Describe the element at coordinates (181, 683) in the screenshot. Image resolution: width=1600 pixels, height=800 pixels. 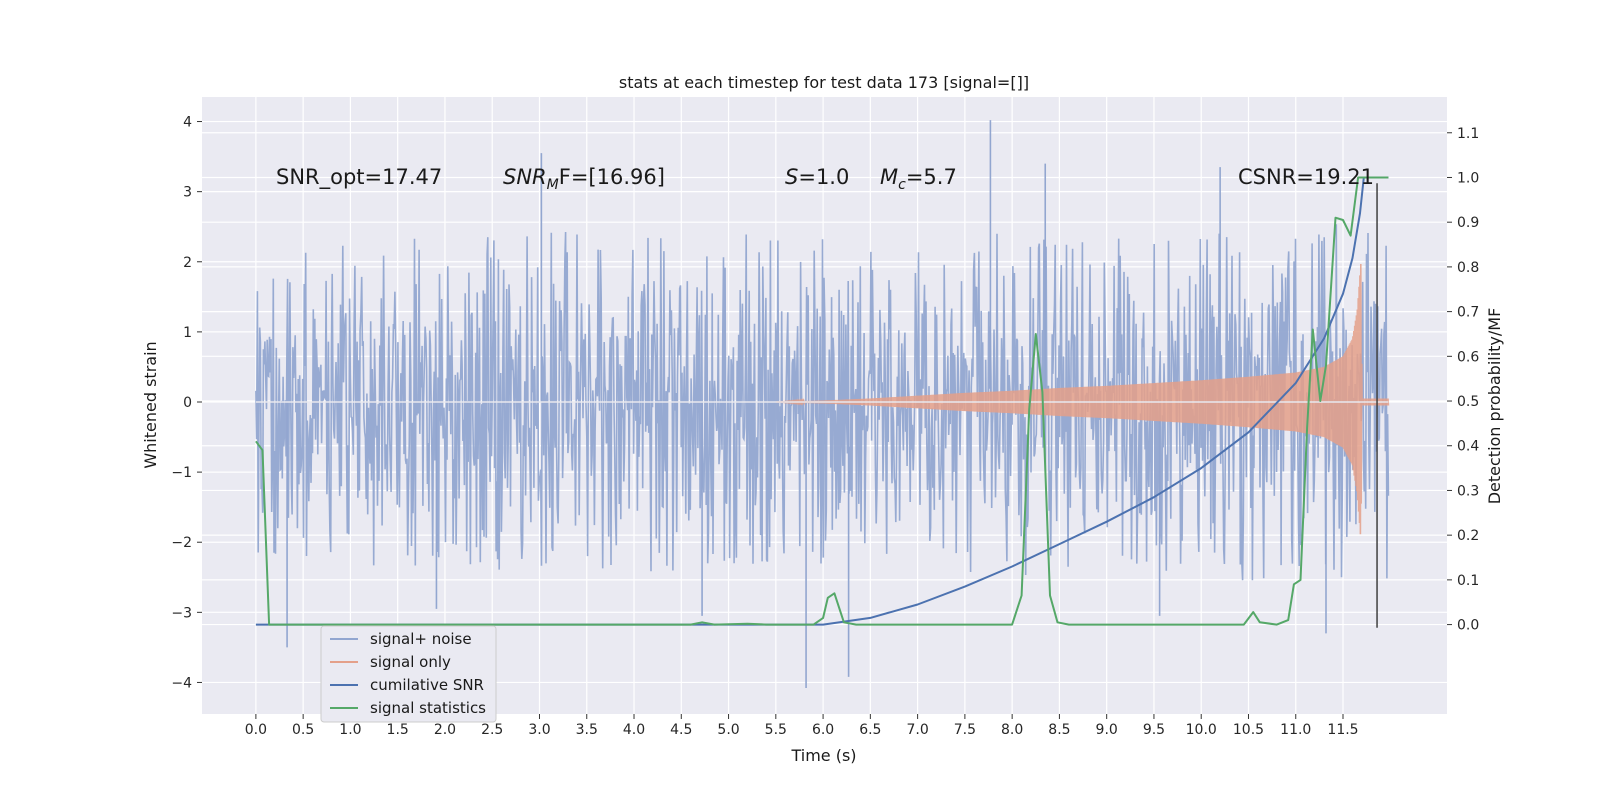
I see `y-left-tick-label: −4` at that location.